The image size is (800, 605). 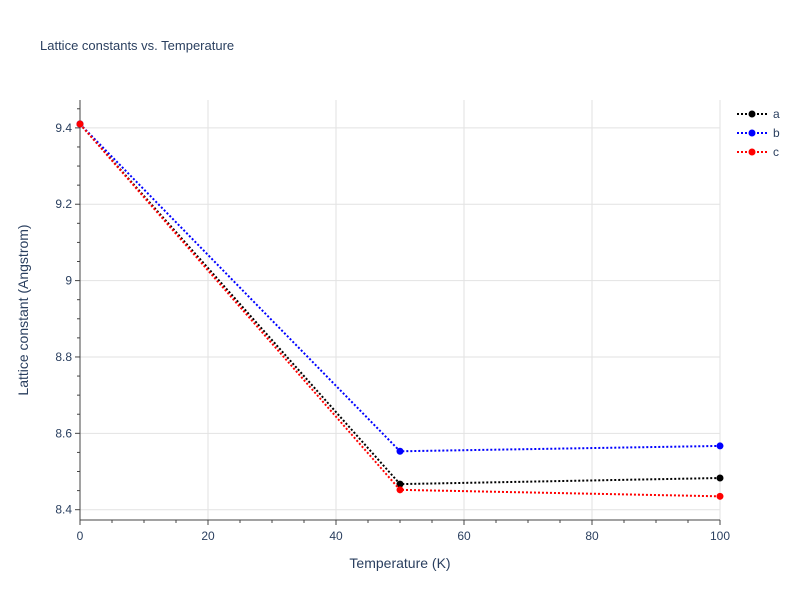 What do you see at coordinates (208, 536) in the screenshot?
I see `x-tick-label: 20` at bounding box center [208, 536].